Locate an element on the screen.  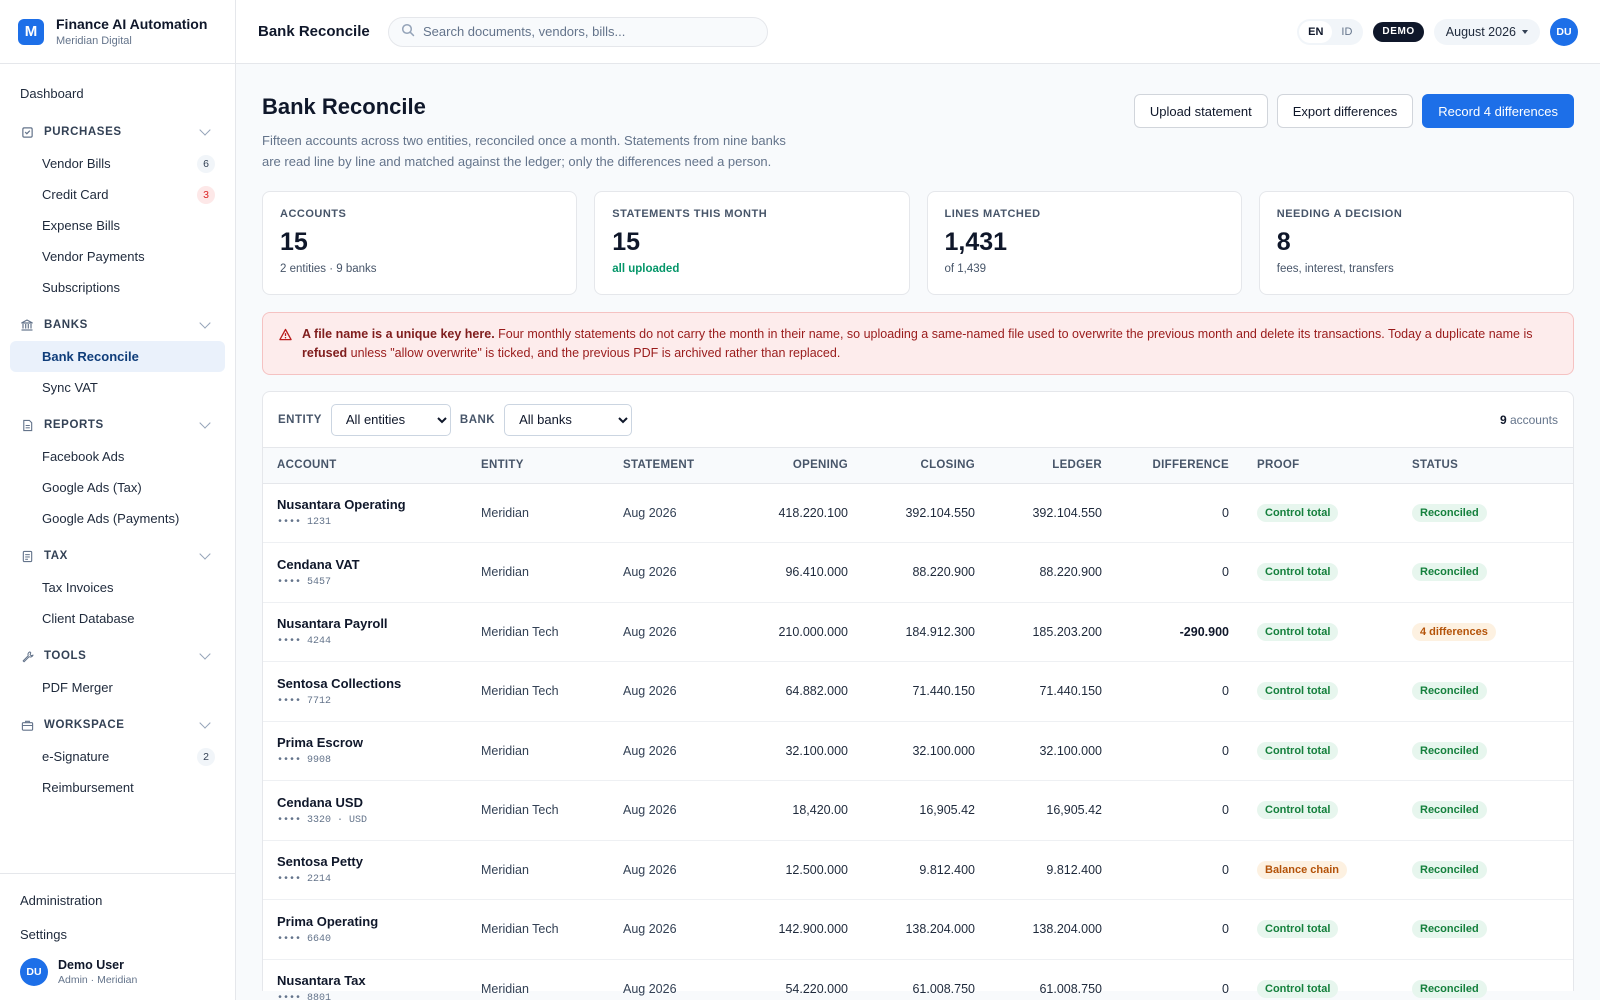
sidebar-item-bank-reconcile: Bank Reconcile is located at coordinates (117, 356).